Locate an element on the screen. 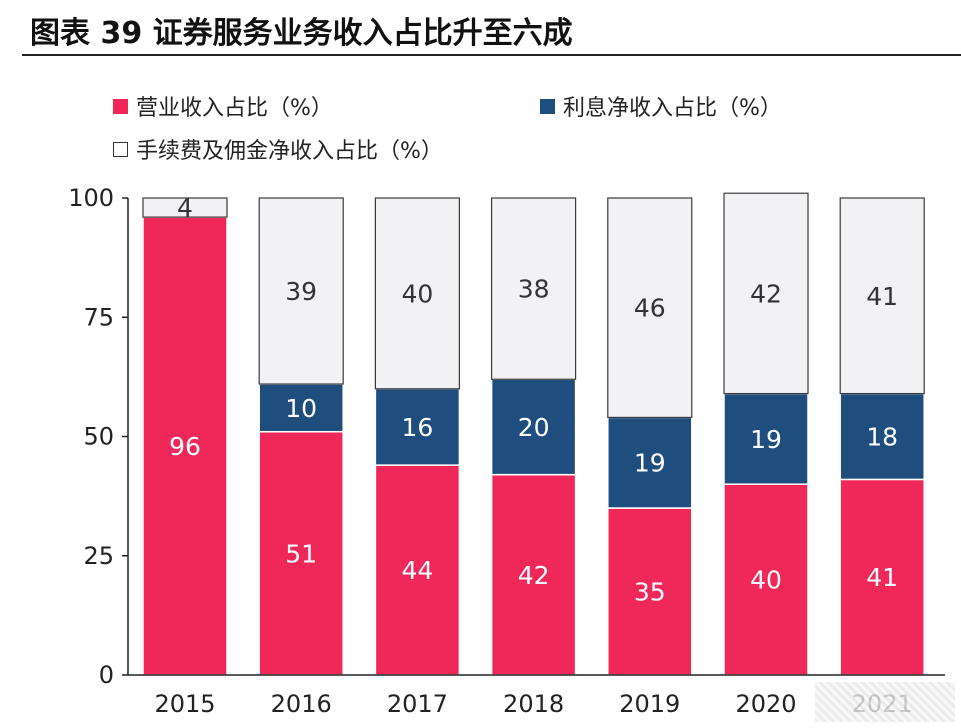 The width and height of the screenshot is (961, 728). data-label-commission-2015: 4 is located at coordinates (185, 208).